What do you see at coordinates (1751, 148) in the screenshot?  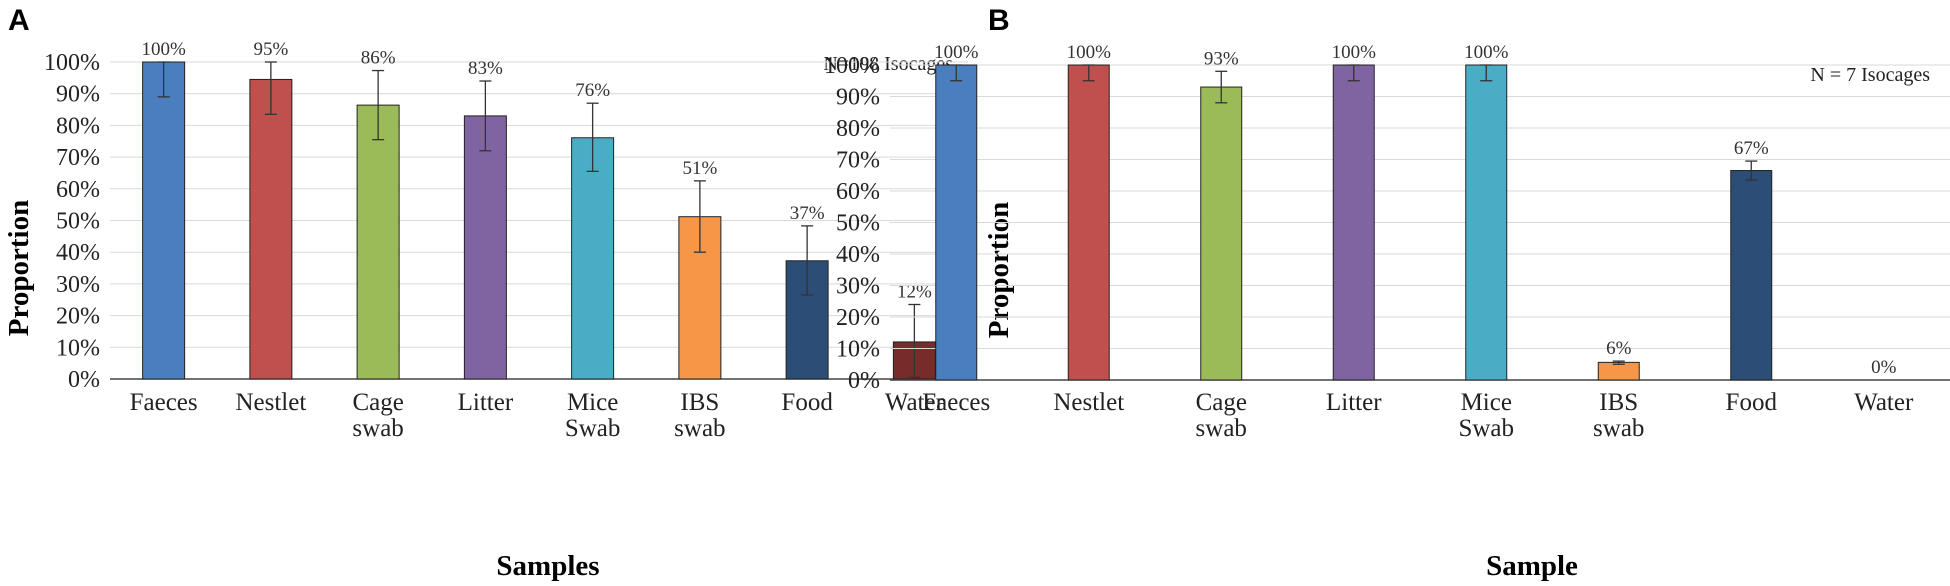 I see `data-label: 67%` at bounding box center [1751, 148].